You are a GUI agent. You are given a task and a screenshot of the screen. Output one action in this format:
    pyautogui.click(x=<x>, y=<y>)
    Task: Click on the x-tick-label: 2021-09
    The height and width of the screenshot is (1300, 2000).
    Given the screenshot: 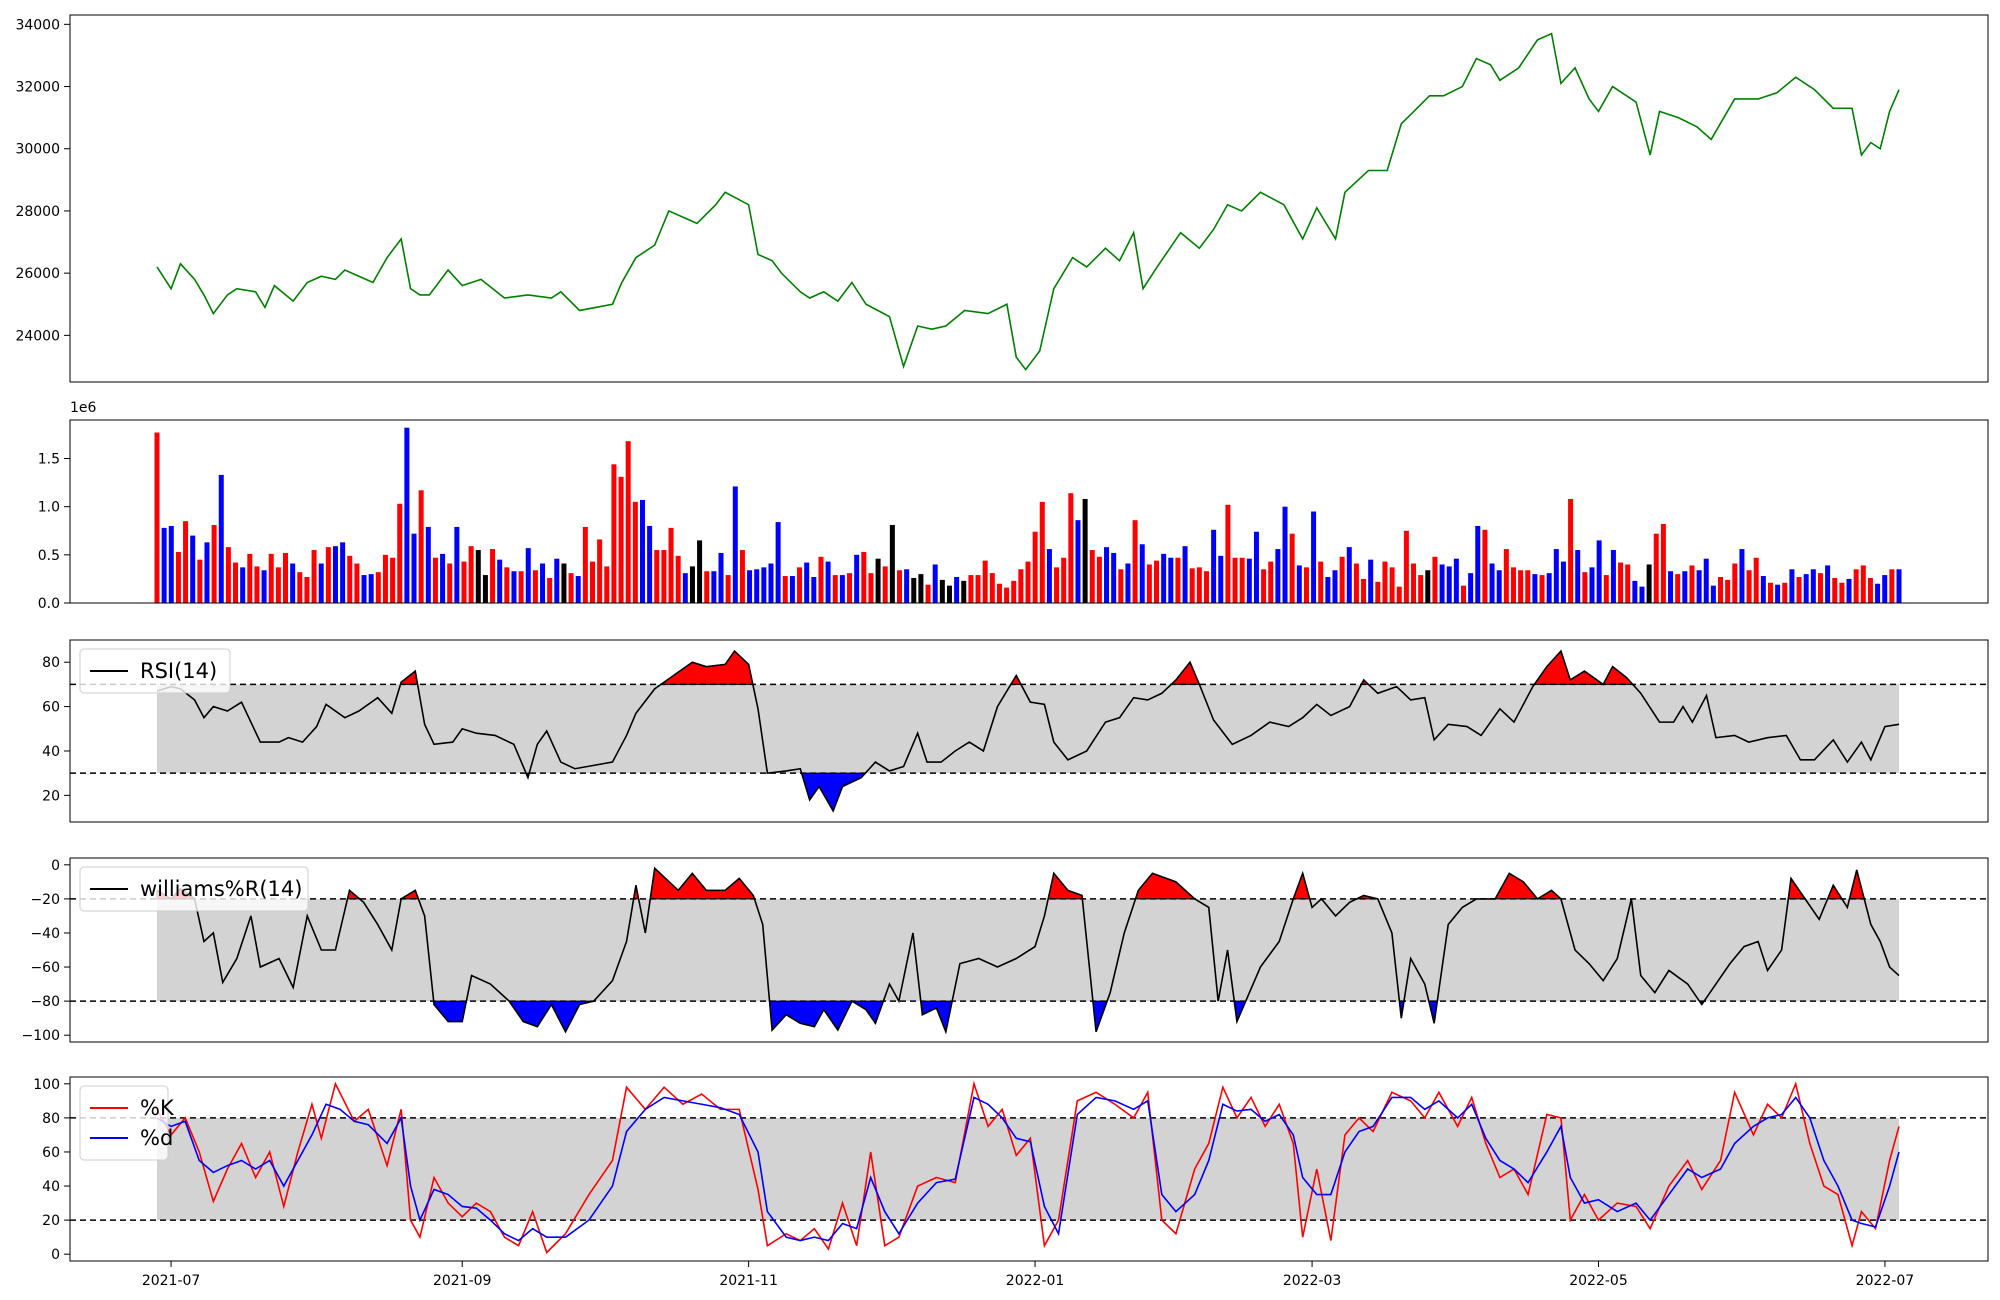 What is the action you would take?
    pyautogui.click(x=462, y=1281)
    